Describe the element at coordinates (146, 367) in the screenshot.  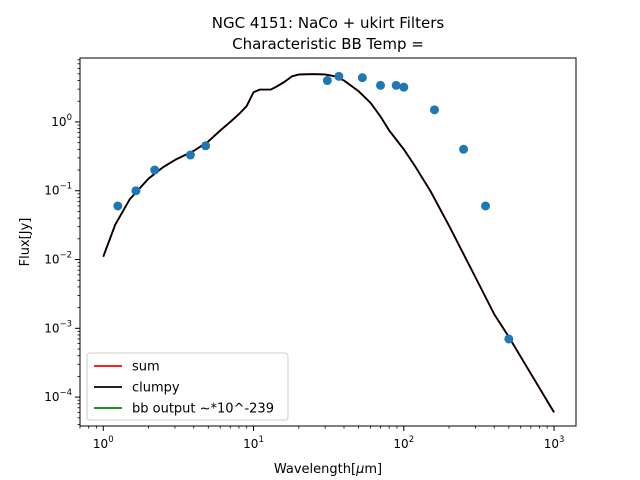
I see `legend-label: sum` at that location.